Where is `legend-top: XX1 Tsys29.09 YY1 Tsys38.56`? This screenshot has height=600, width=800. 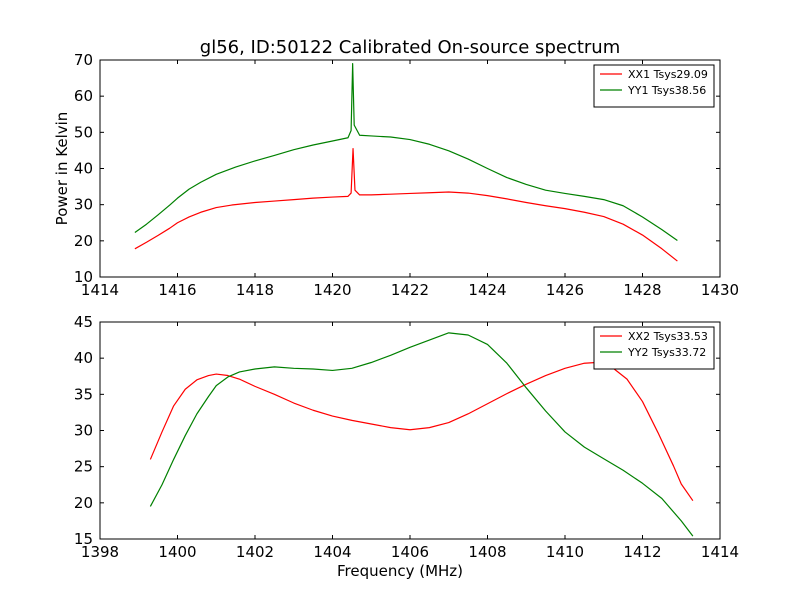 legend-top: XX1 Tsys29.09 YY1 Tsys38.56 is located at coordinates (654, 86).